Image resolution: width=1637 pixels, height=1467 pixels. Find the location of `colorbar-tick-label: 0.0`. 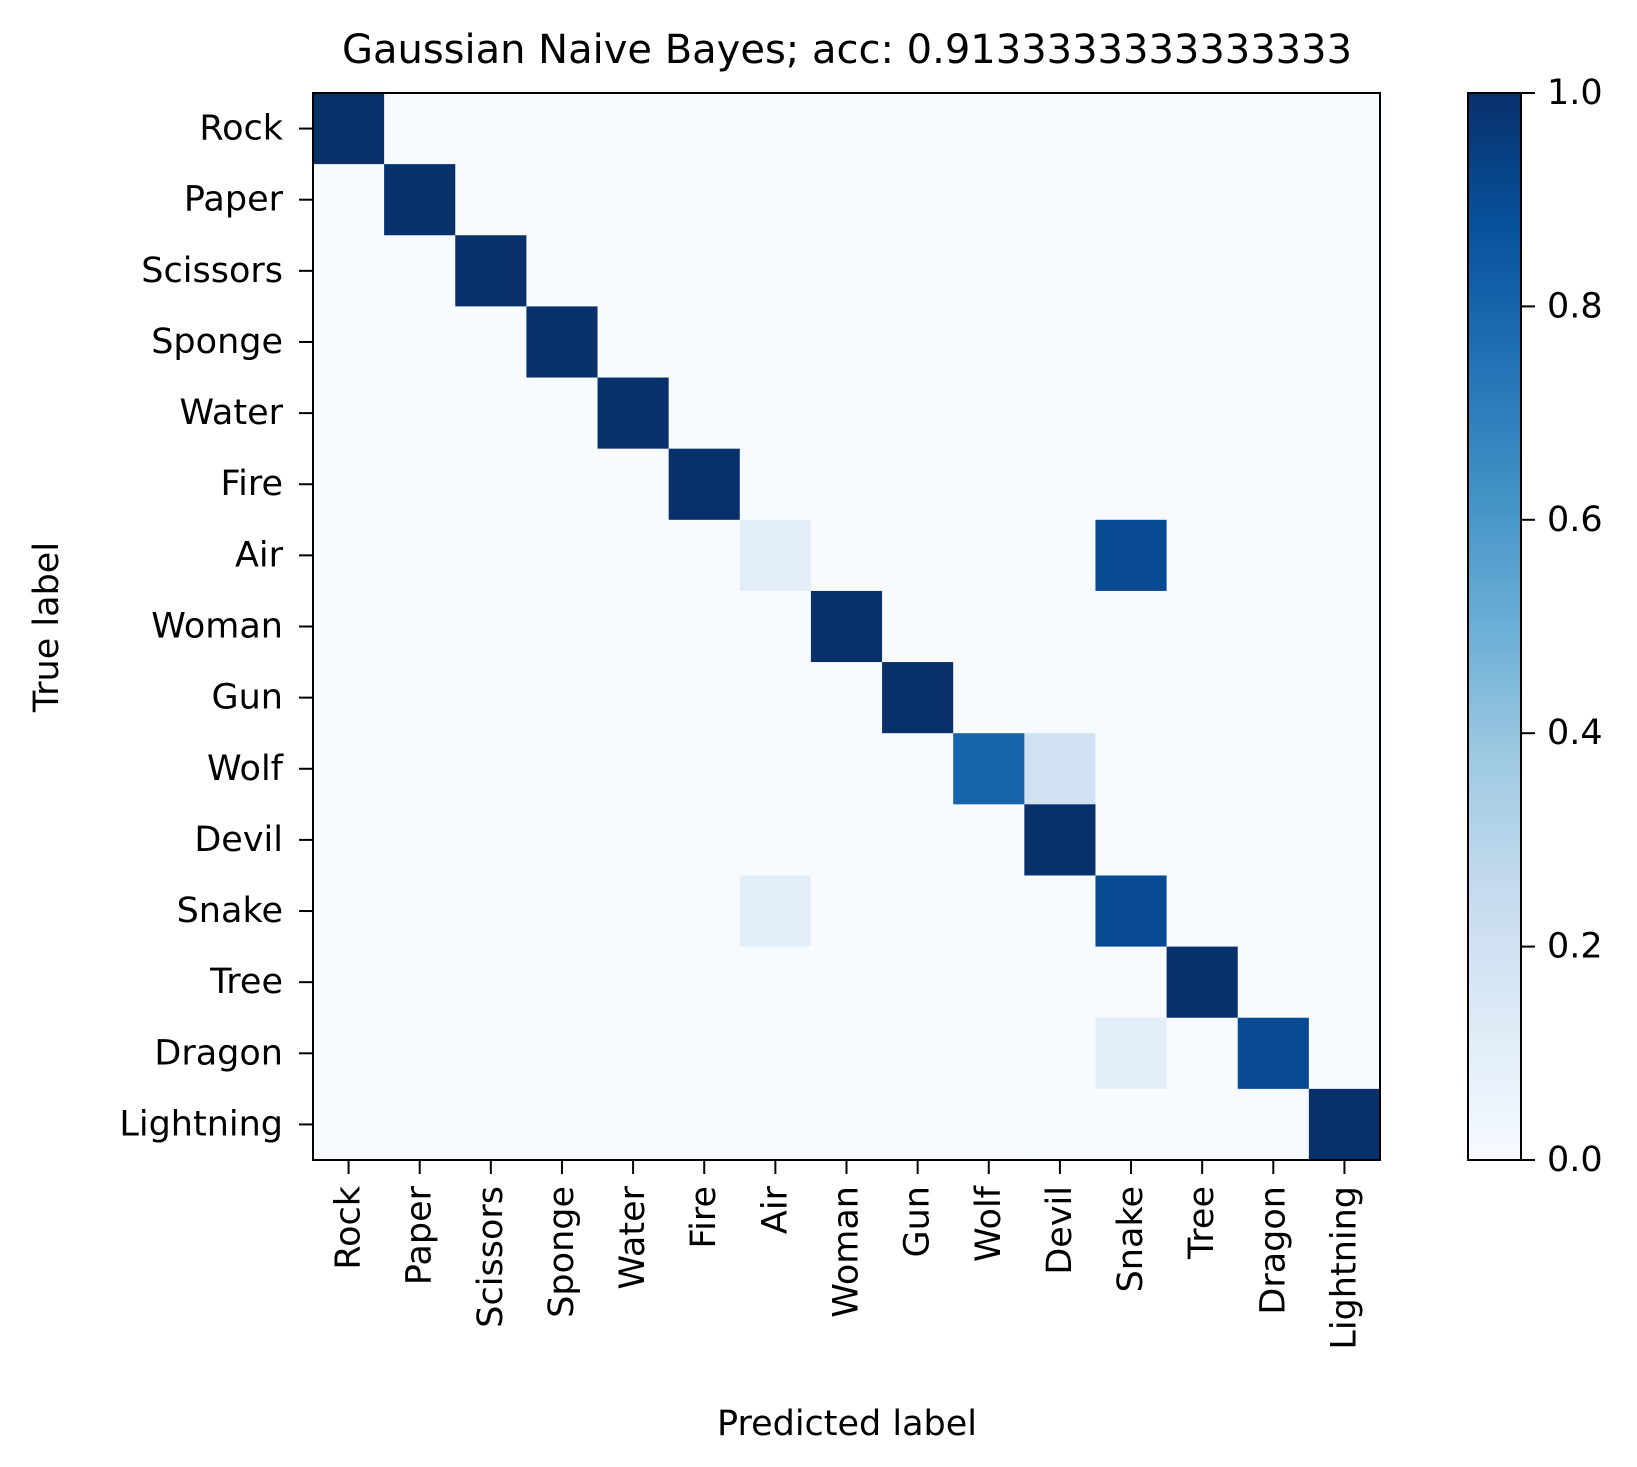

colorbar-tick-label: 0.0 is located at coordinates (1575, 1160).